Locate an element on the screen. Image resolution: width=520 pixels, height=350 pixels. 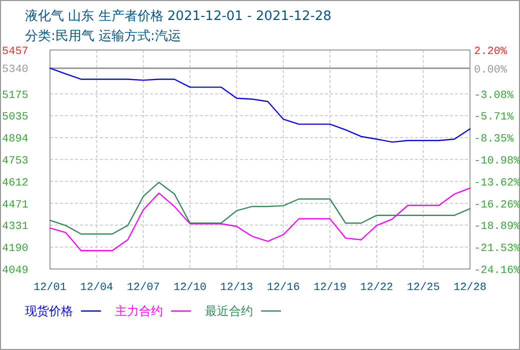
y2-tick-label: -8.35% is located at coordinates (494, 140).